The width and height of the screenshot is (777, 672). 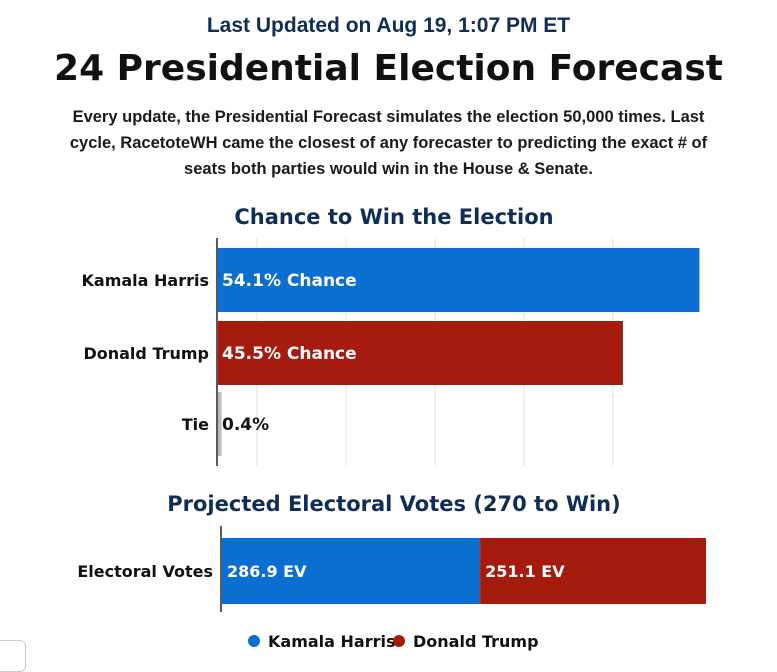 What do you see at coordinates (146, 353) in the screenshot?
I see `chart1-category-label: Donald Trump` at bounding box center [146, 353].